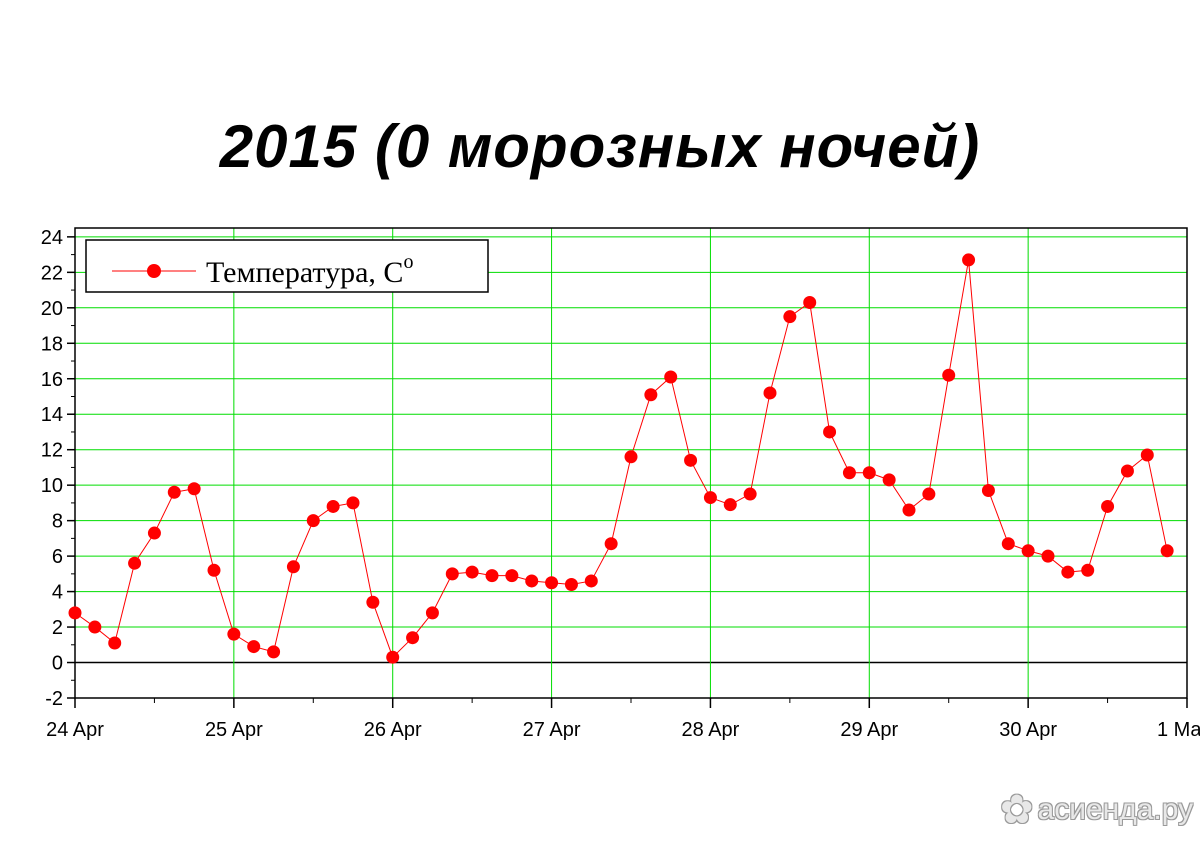 This screenshot has width=1200, height=844. What do you see at coordinates (75, 730) in the screenshot?
I see `x-tick-label: 24 Apr` at bounding box center [75, 730].